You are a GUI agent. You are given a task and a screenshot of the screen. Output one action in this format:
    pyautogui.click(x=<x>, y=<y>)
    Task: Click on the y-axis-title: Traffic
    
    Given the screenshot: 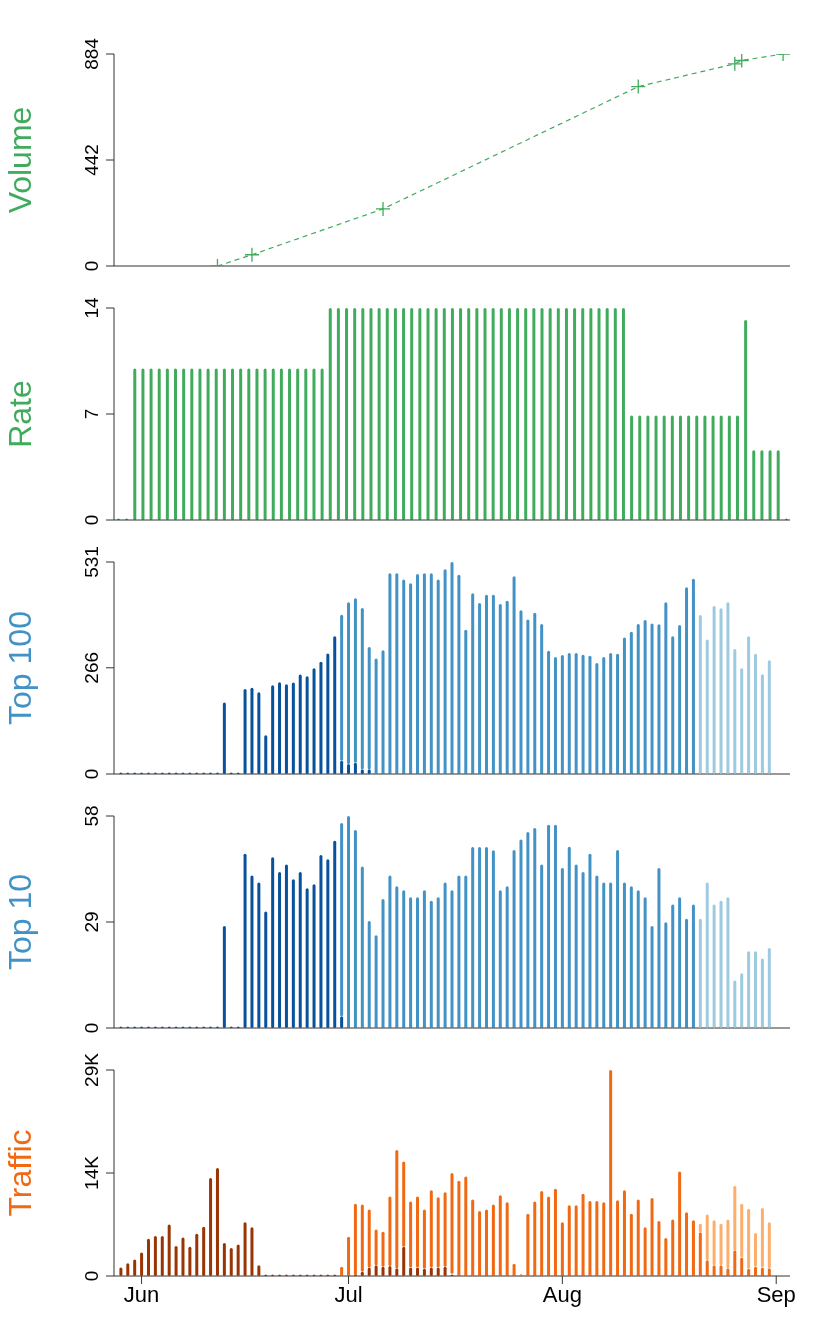 What is the action you would take?
    pyautogui.click(x=20, y=1173)
    